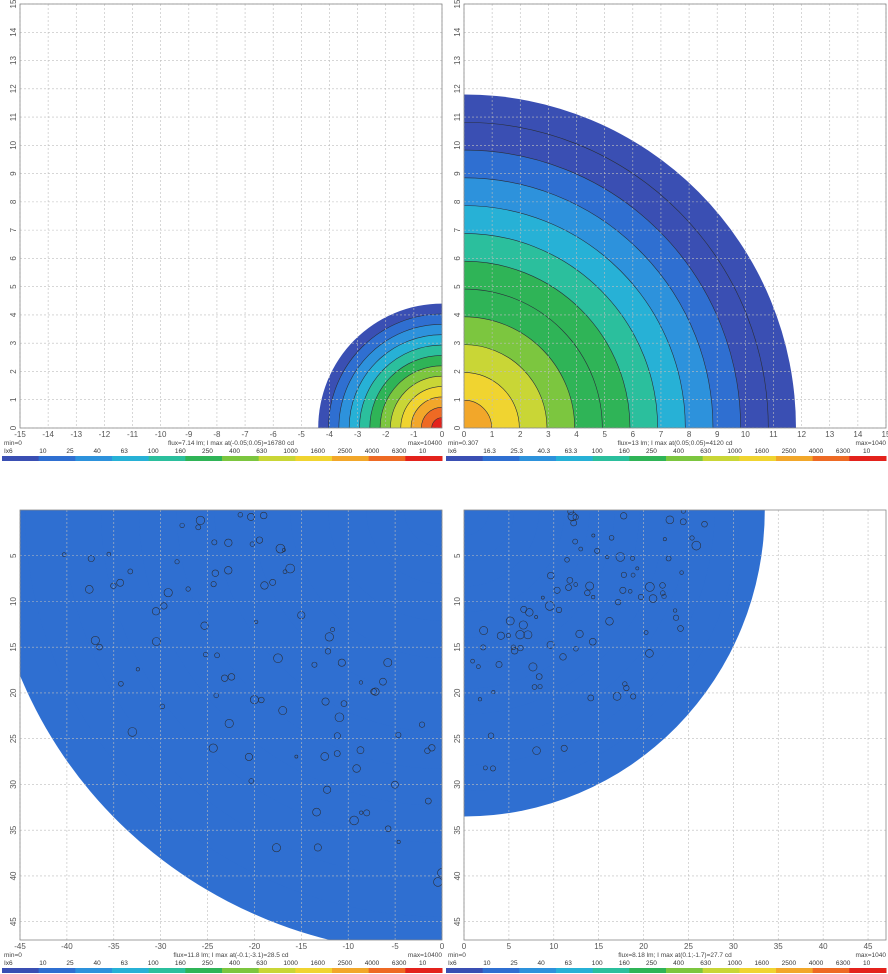 The height and width of the screenshot is (974, 888). I want to click on max-value: max=10400, so click(425, 443).